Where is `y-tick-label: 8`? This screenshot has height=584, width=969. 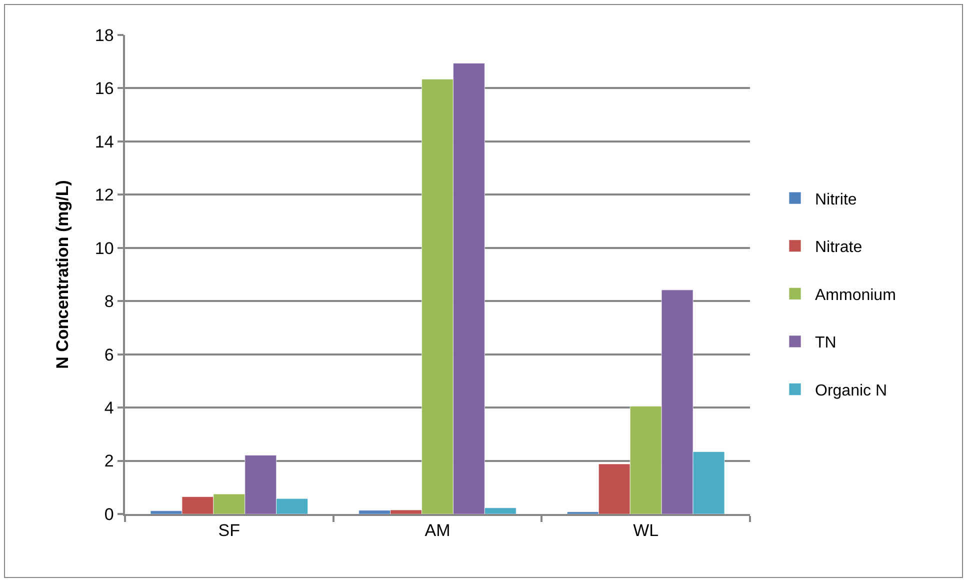 y-tick-label: 8 is located at coordinates (109, 302).